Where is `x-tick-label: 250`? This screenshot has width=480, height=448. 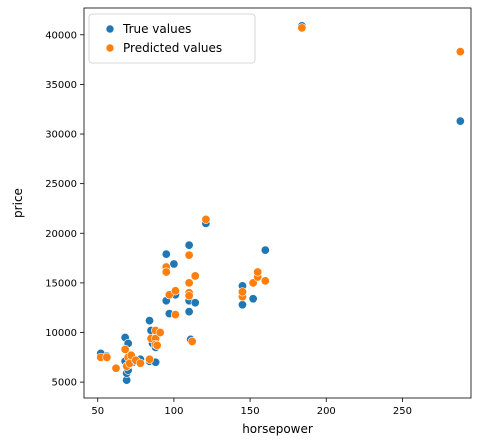
x-tick-label: 250 is located at coordinates (402, 411).